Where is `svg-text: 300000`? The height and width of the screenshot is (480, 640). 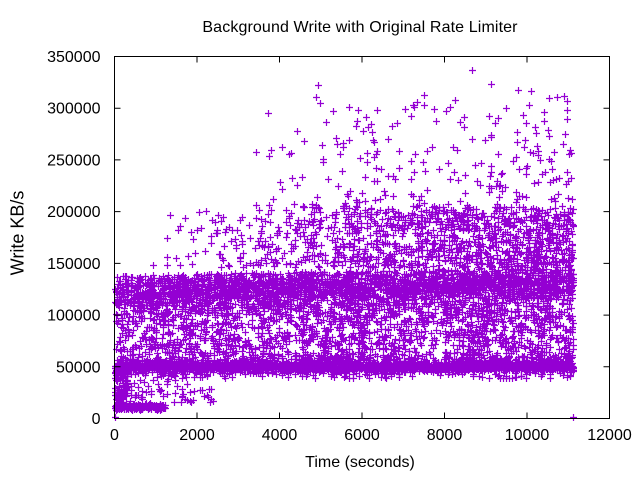 svg-text: 300000 is located at coordinates (73, 109).